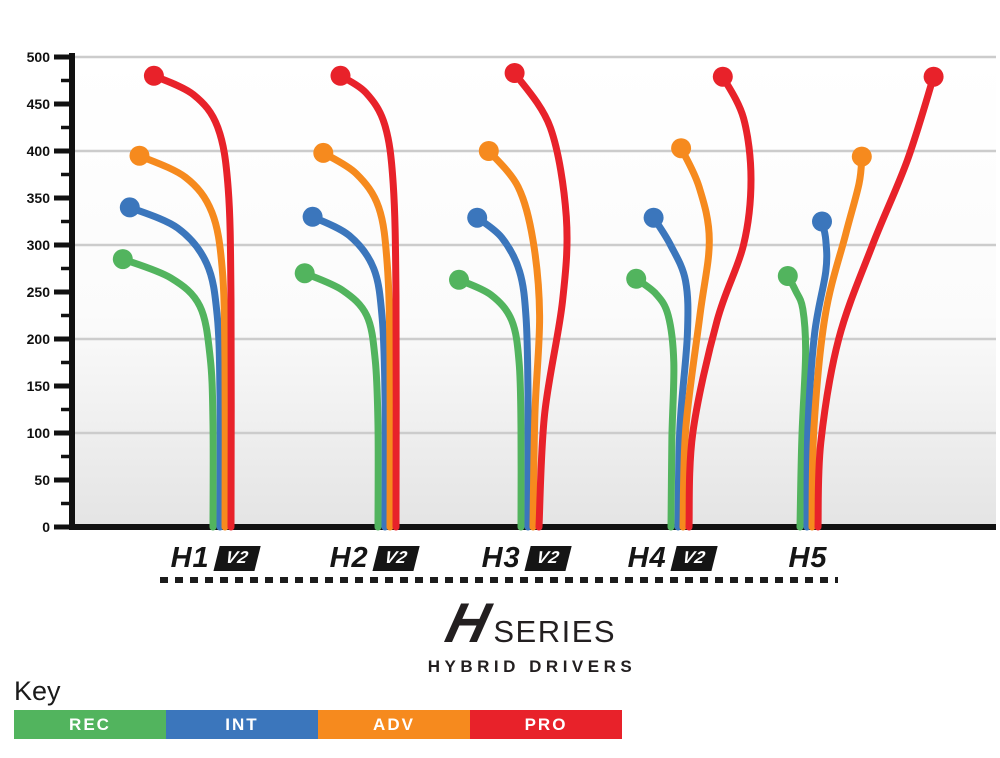 This screenshot has width=1000, height=758. What do you see at coordinates (817, 374) in the screenshot?
I see `flight-path-H5-INT` at bounding box center [817, 374].